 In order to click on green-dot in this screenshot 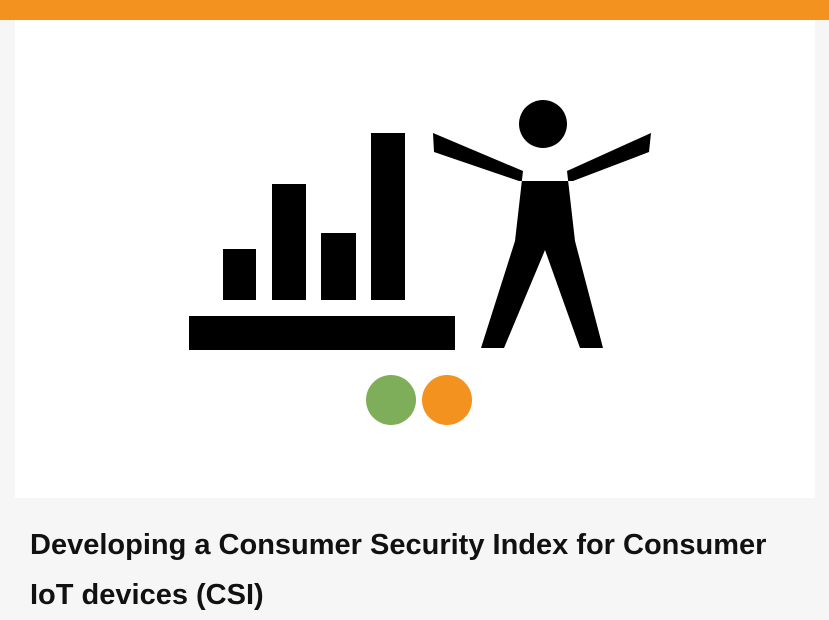, I will do `click(391, 400)`.